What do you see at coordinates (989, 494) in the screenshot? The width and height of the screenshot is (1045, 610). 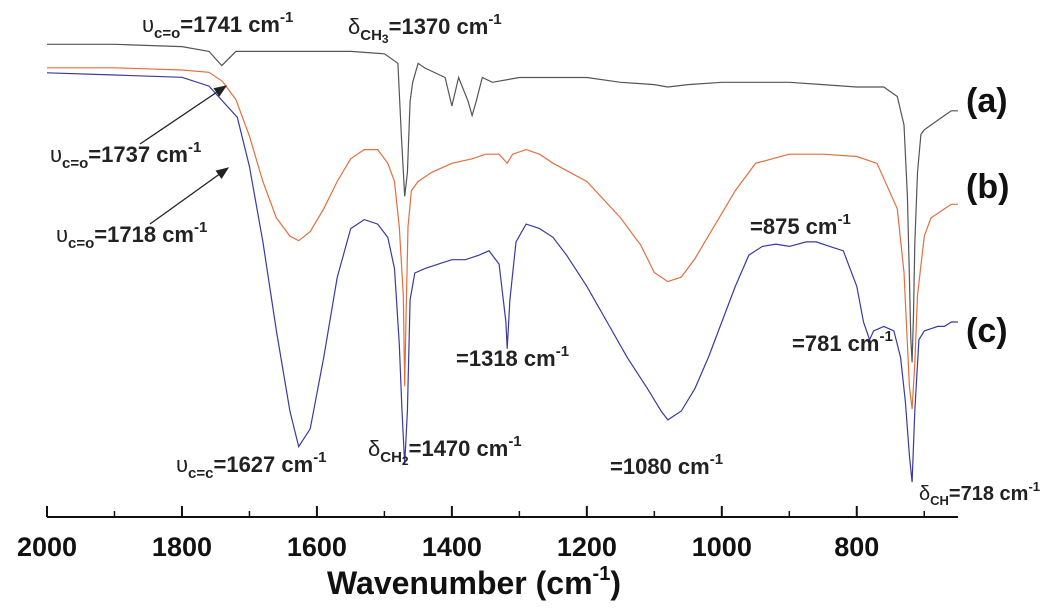 I see `ann-val: =718 cm` at bounding box center [989, 494].